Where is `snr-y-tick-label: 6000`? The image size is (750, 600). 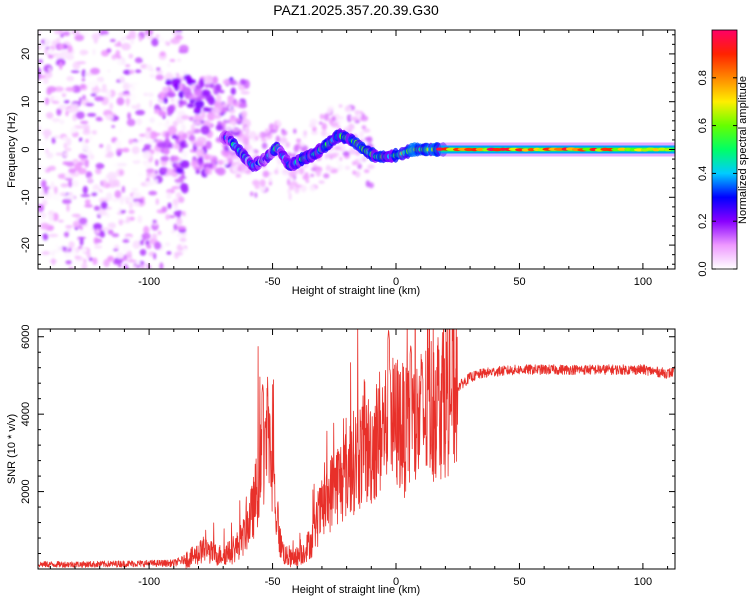 snr-y-tick-label: 6000 is located at coordinates (26, 336).